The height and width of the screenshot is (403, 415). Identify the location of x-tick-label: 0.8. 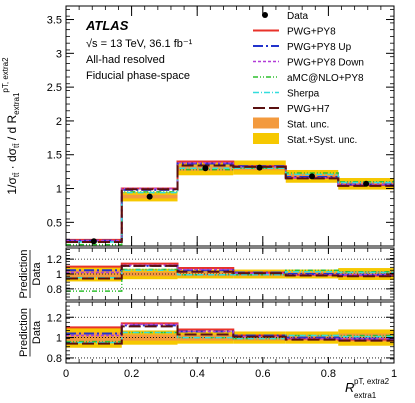
(328, 374).